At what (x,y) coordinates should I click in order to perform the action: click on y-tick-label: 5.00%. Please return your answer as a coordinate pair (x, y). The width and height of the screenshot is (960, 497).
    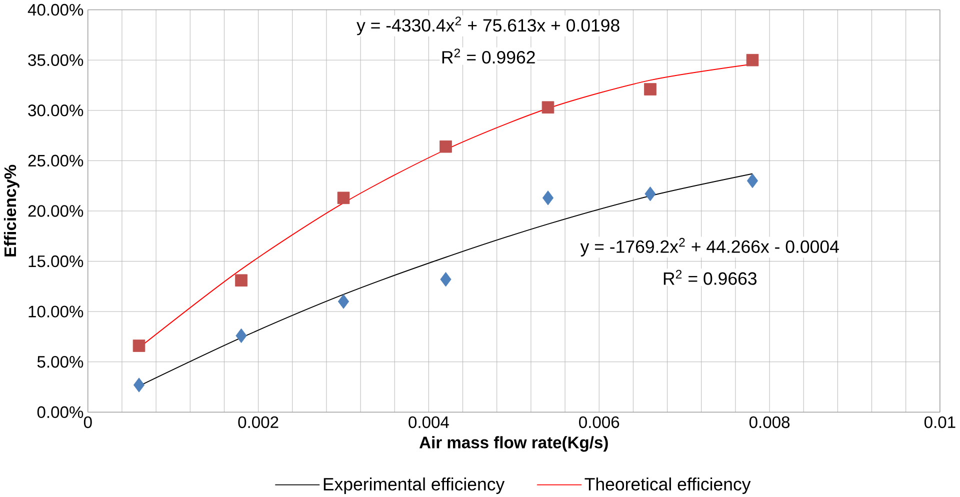
    Looking at the image, I should click on (60, 362).